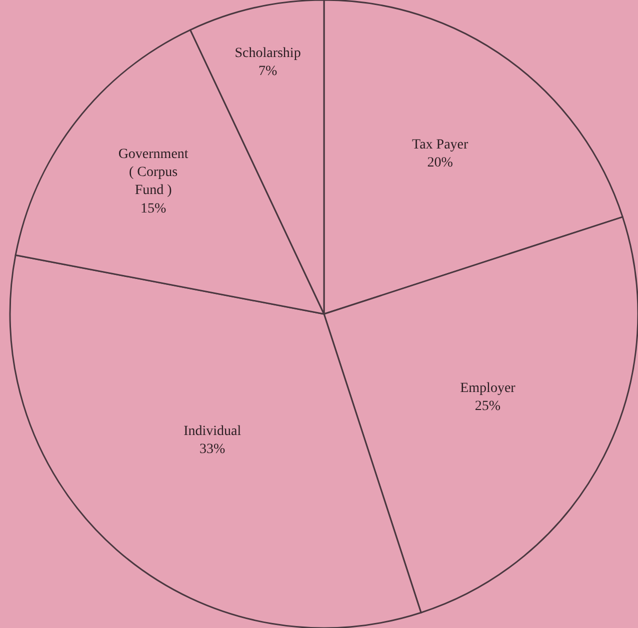  Describe the element at coordinates (440, 144) in the screenshot. I see `slice-label: Tax Payer` at that location.